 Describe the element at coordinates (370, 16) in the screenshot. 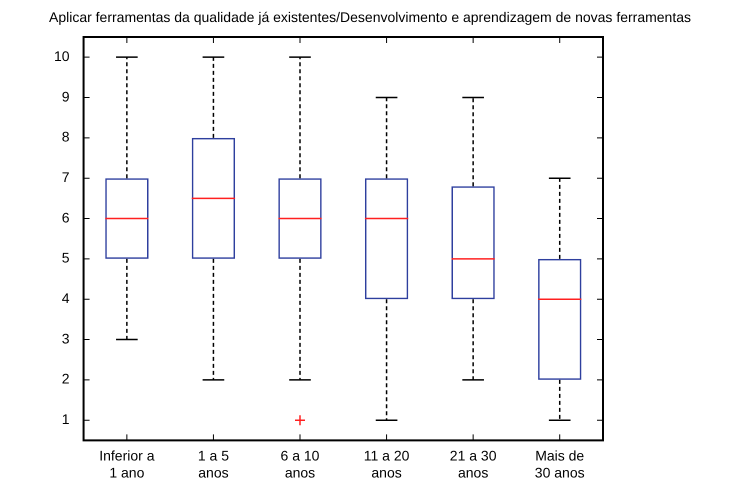

I see `chart-title: Aplicar ferramentas da qualidade já existentes/Desenvolvimento e aprendizagem de novas ferramentas` at that location.